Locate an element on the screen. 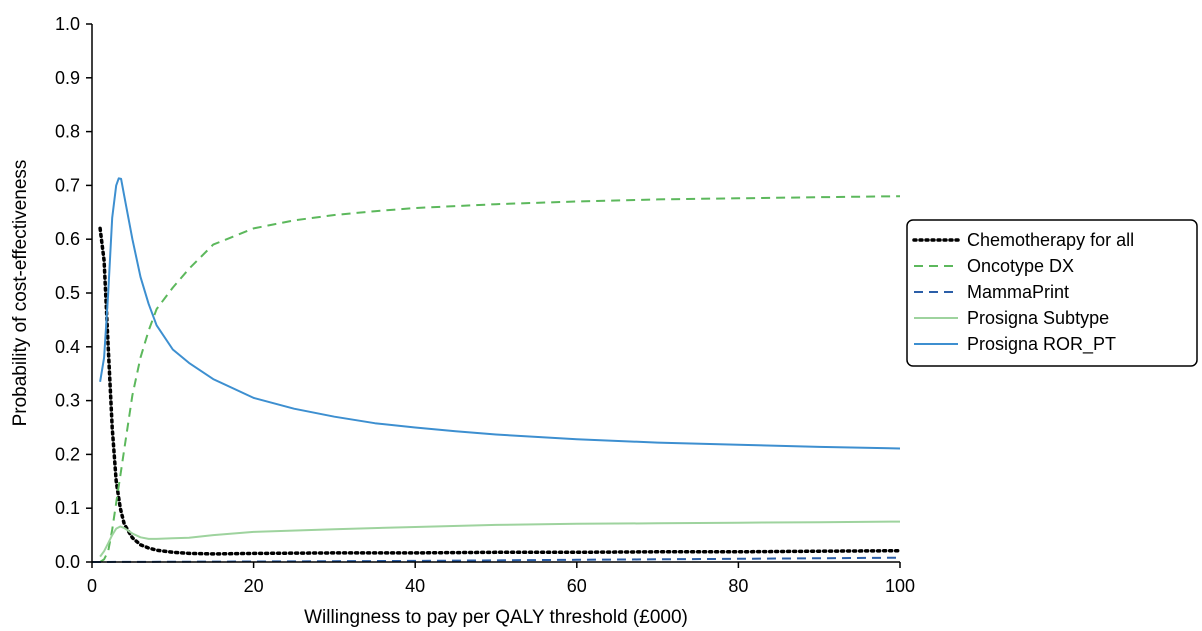 The image size is (1202, 631). legend-label: Oncotype DX is located at coordinates (1020, 266).